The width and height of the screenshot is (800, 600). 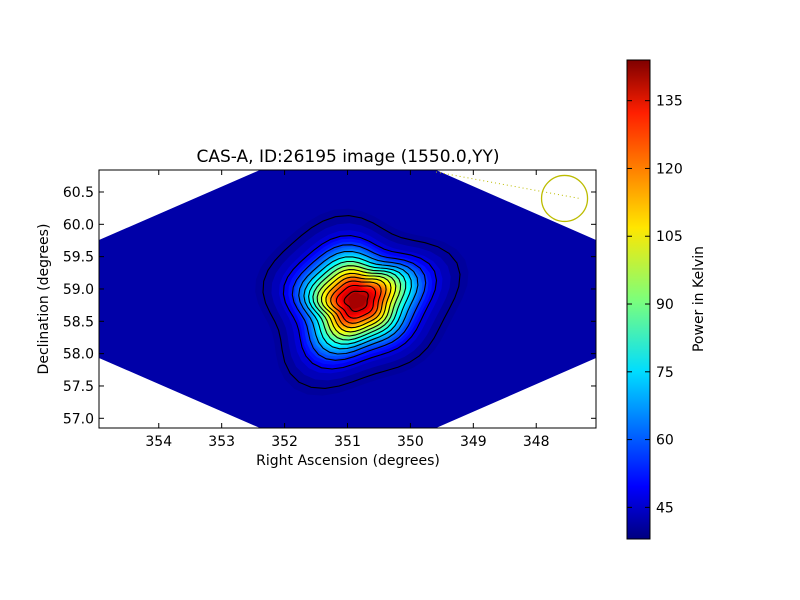 I want to click on colorbar-tick-label: 45, so click(x=665, y=508).